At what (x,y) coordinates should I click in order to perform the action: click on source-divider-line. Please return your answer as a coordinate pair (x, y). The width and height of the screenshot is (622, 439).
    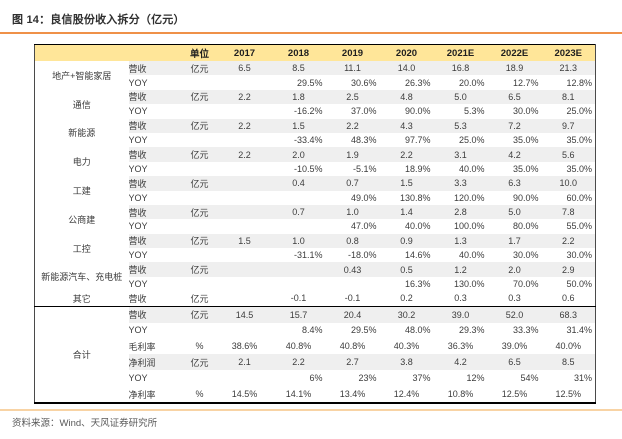
    Looking at the image, I should click on (311, 410).